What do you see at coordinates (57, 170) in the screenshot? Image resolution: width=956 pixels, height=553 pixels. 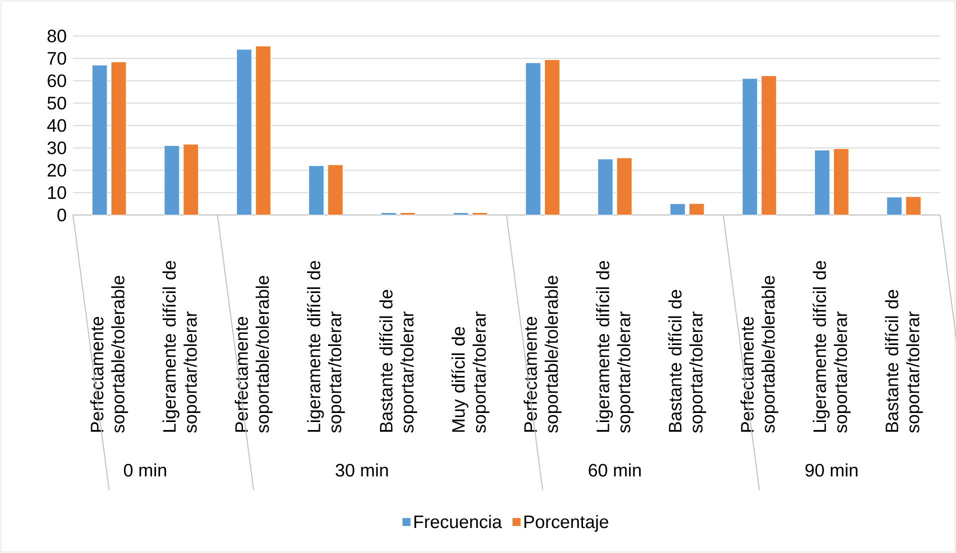 I see `y-tick-label: 20` at bounding box center [57, 170].